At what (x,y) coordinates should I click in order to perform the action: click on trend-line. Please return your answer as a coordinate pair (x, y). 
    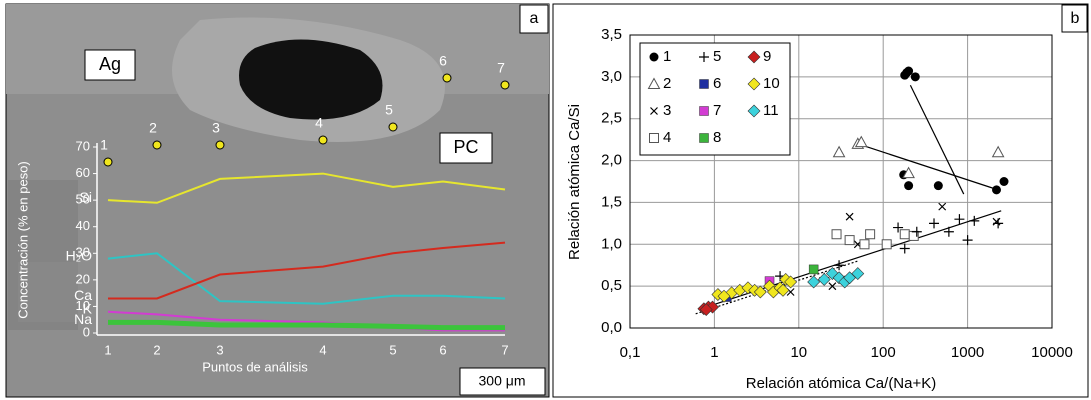
    Looking at the image, I should click on (928, 167).